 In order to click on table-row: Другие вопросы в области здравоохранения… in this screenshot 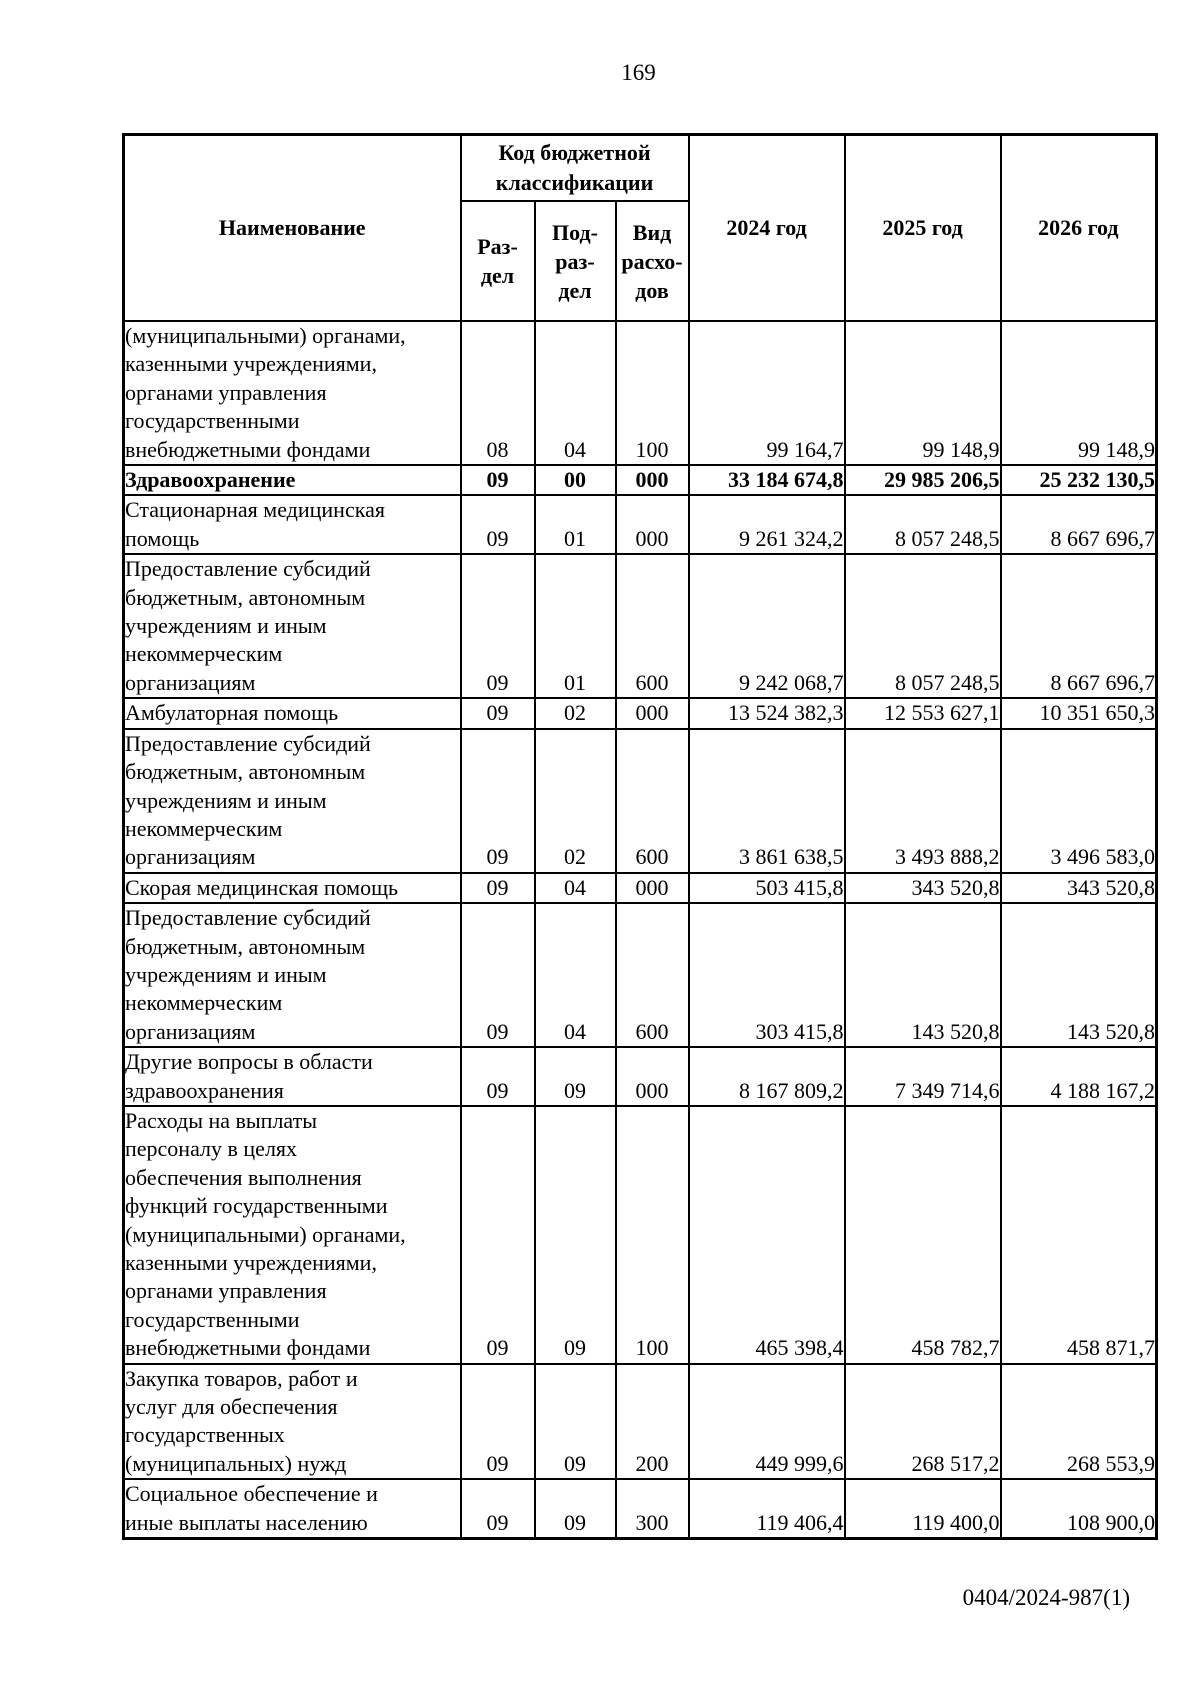, I will do `click(640, 1076)`.